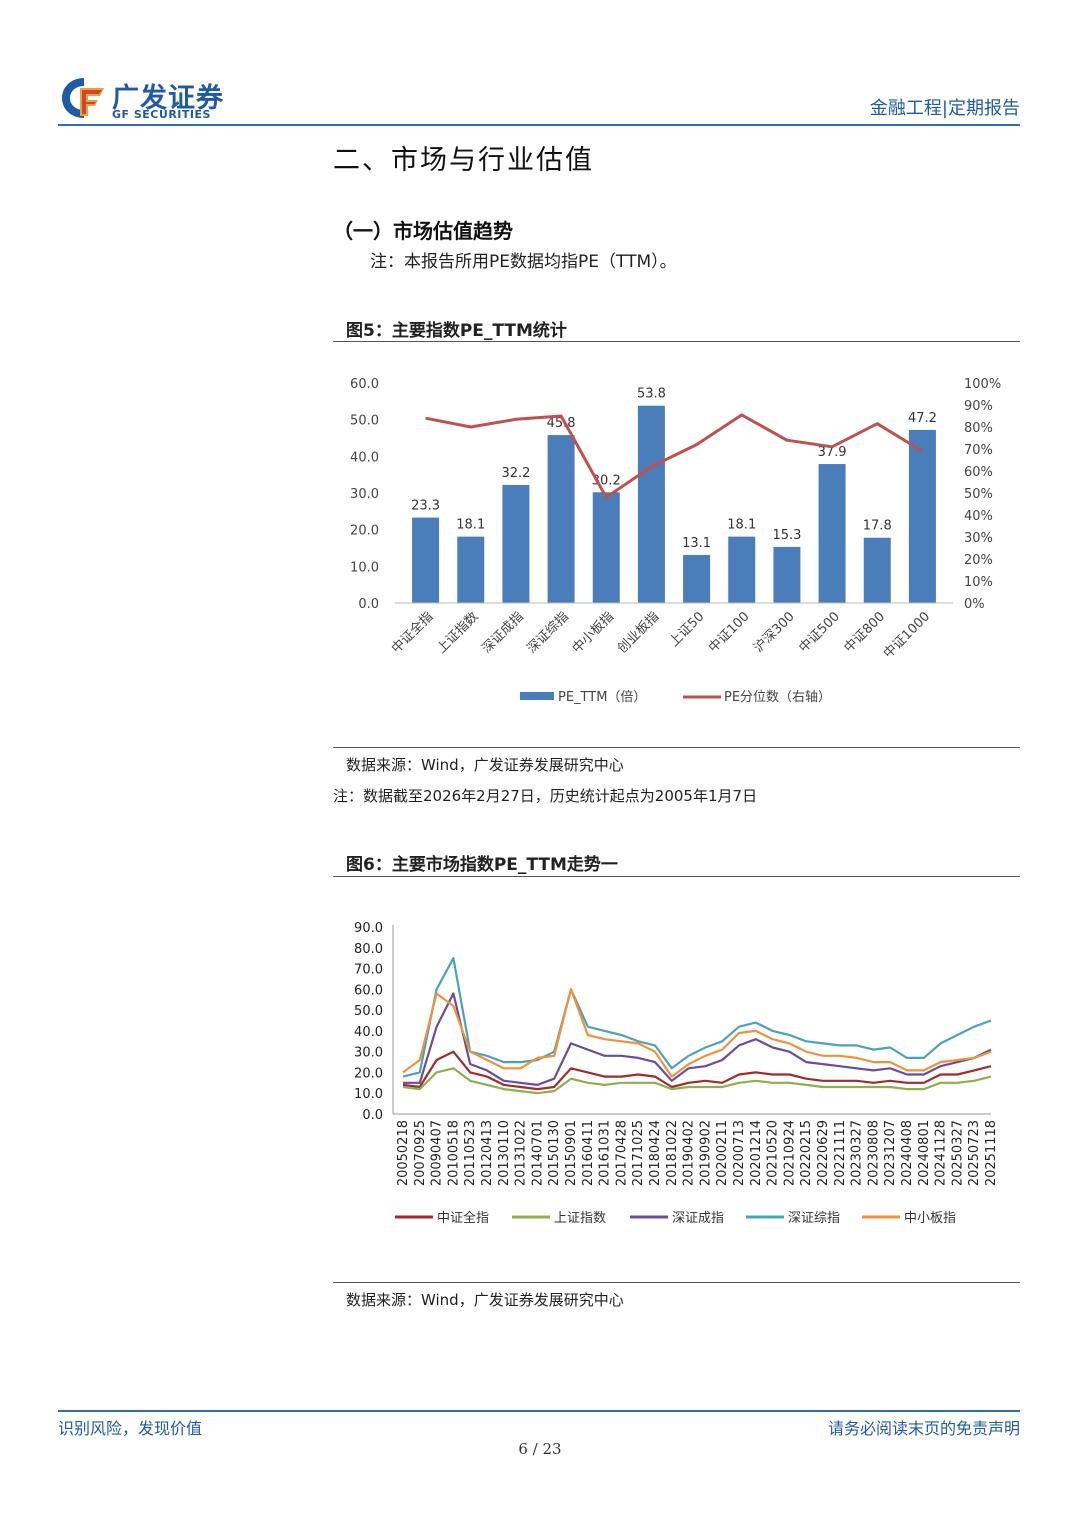 Image resolution: width=1080 pixels, height=1527 pixels. What do you see at coordinates (698, 1218) in the screenshot?
I see `legend-label: 深证成指` at bounding box center [698, 1218].